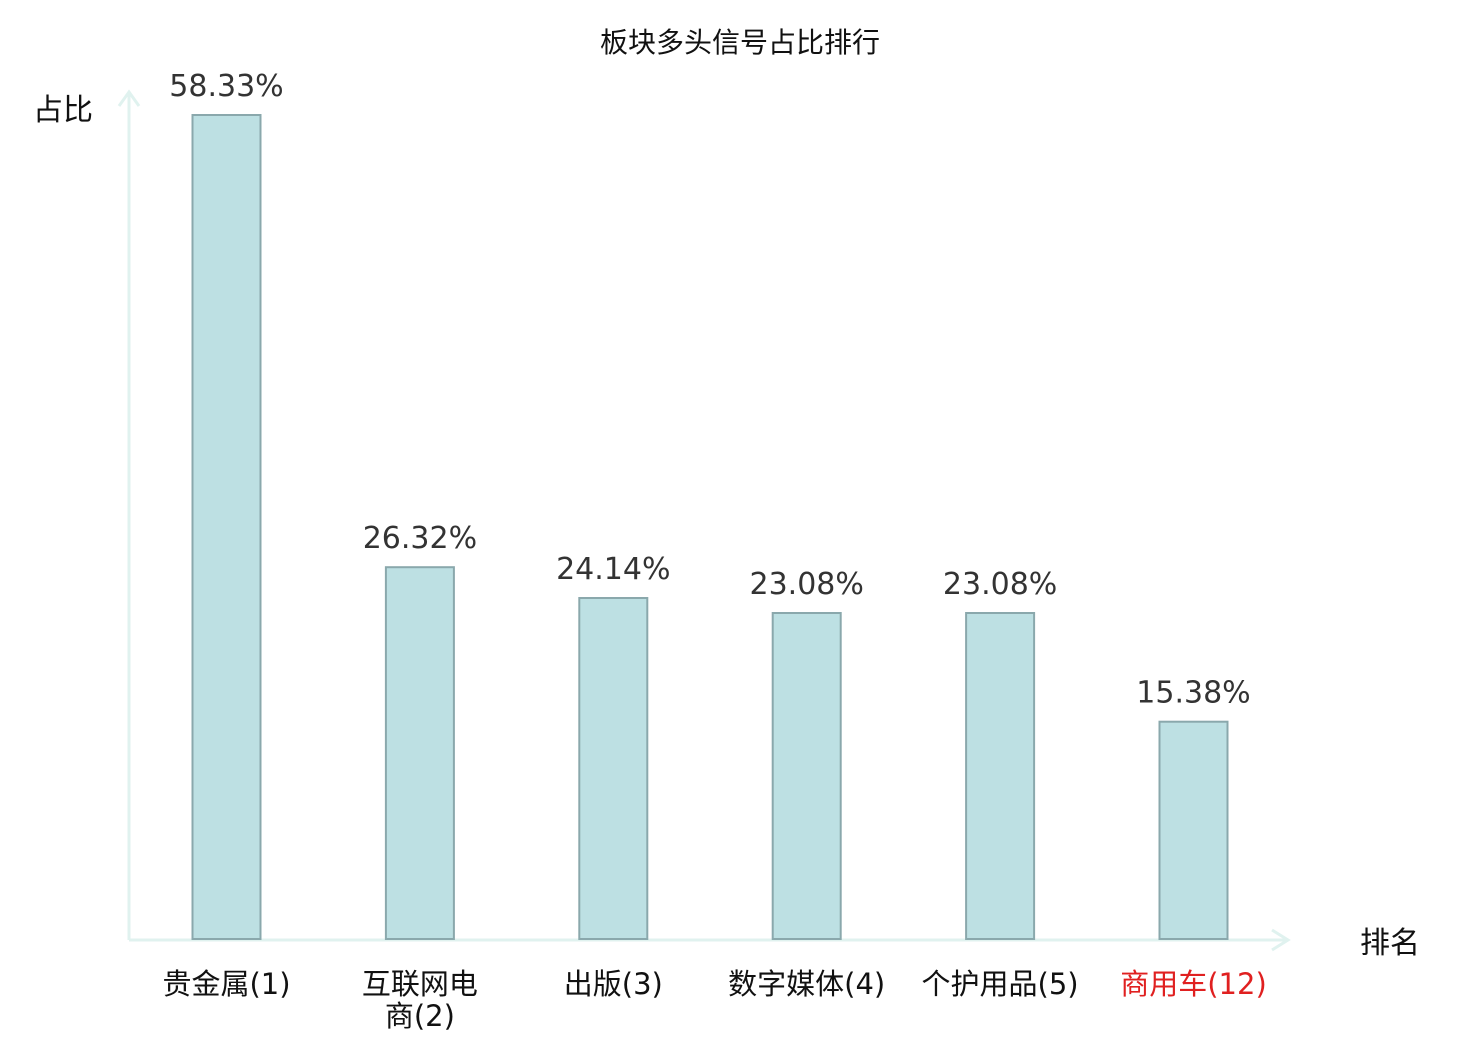 This screenshot has width=1480, height=1040. I want to click on category-tick-label: 数字媒体(4), so click(806, 984).